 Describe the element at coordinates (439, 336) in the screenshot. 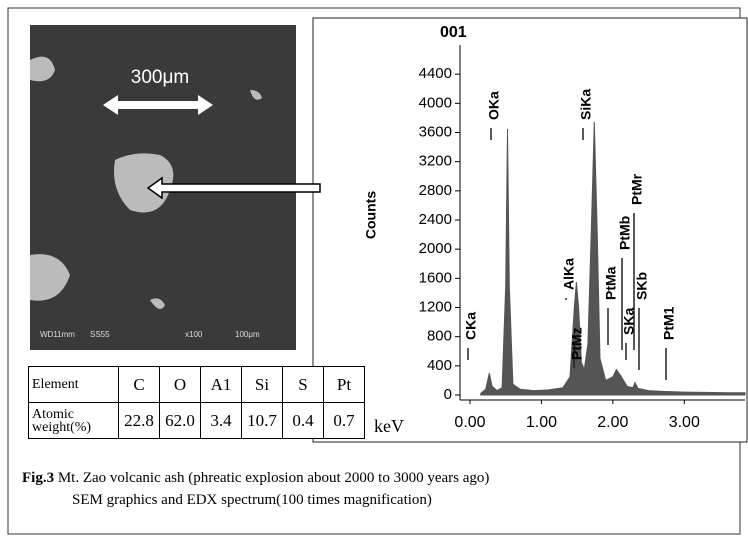

I see `y-tick-label: 800` at that location.